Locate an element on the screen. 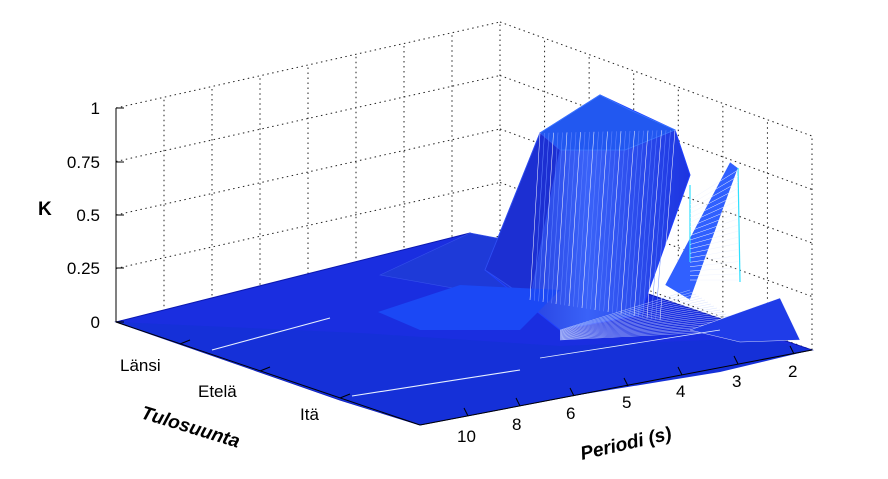 The width and height of the screenshot is (888, 479). x-tick-label: Etelä is located at coordinates (217, 391).